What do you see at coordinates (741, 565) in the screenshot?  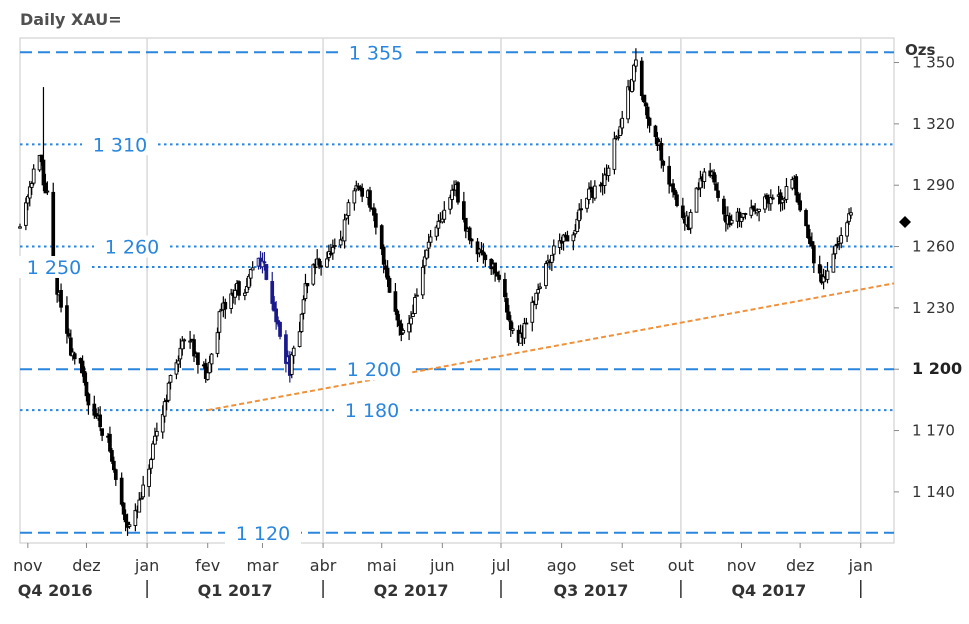 I see `x-month-label: nov` at bounding box center [741, 565].